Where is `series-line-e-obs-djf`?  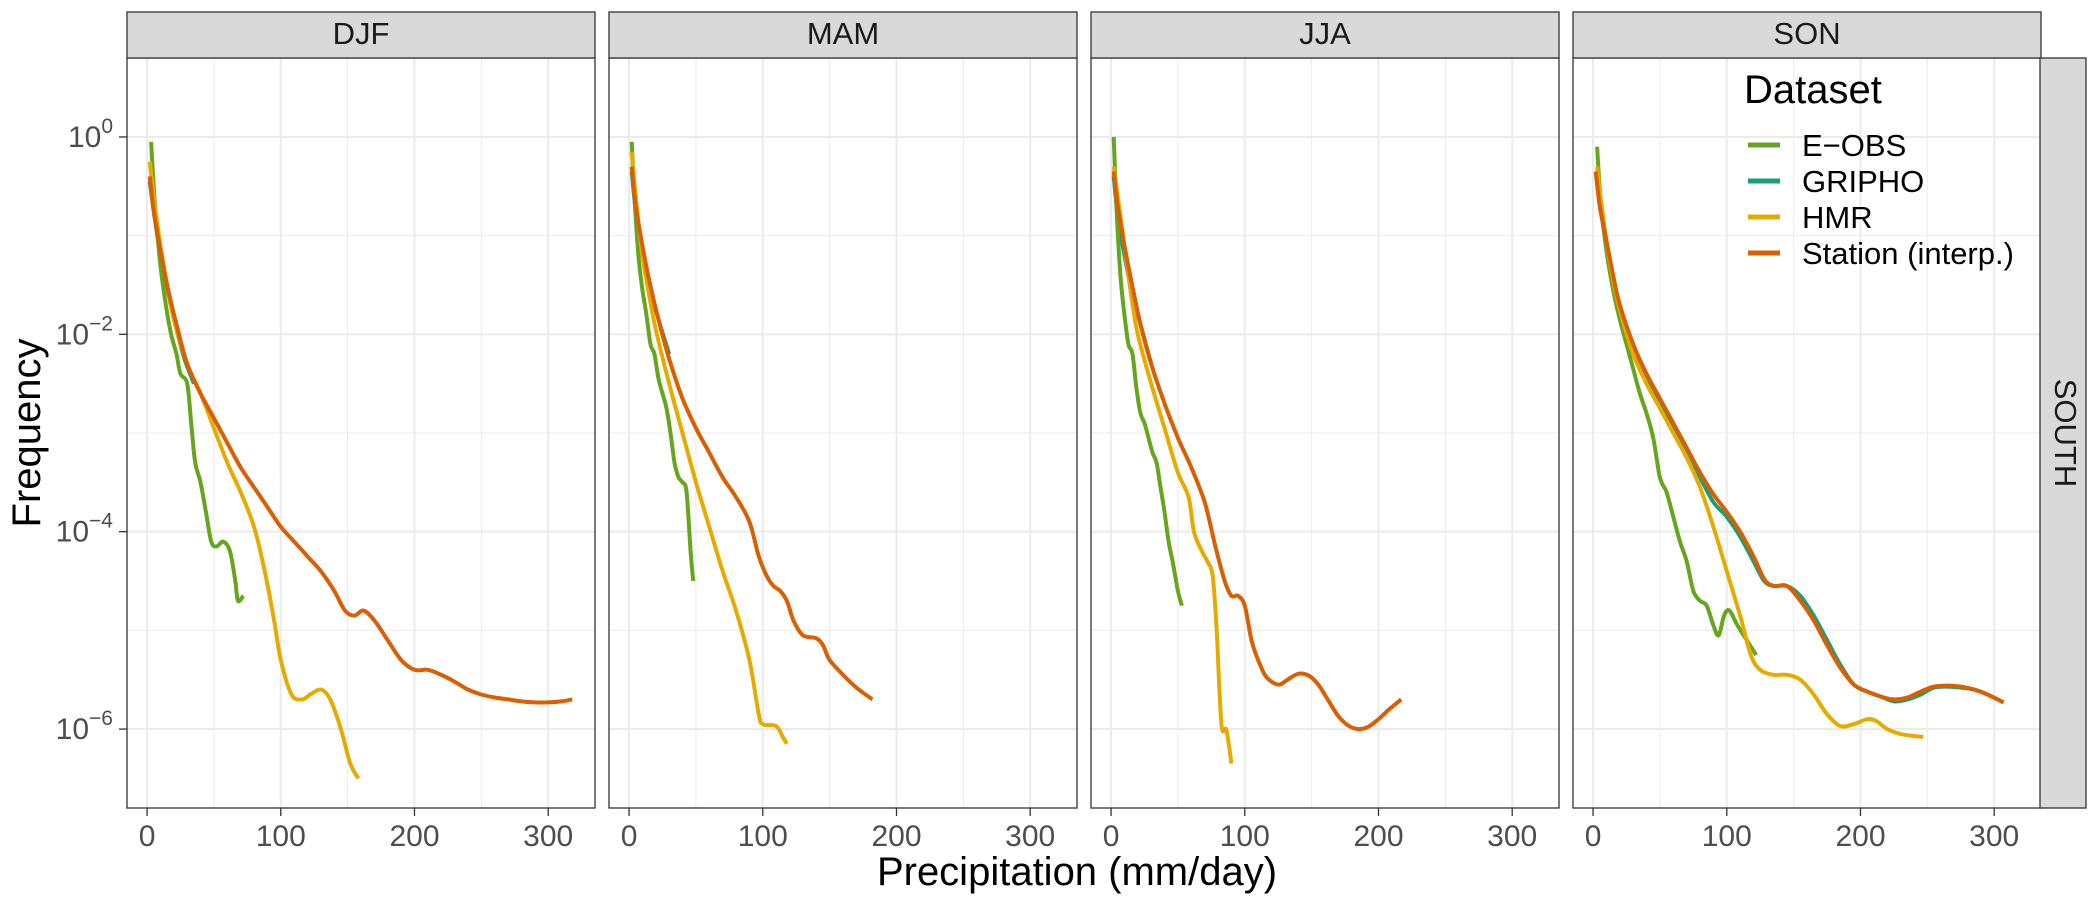
series-line-e-obs-djf is located at coordinates (197, 372).